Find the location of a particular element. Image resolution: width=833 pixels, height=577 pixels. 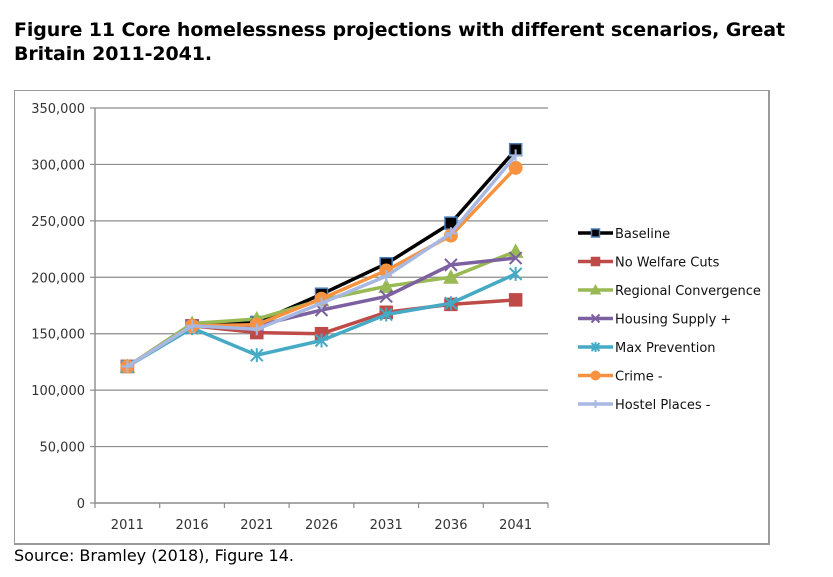

legend-item-max-prevention: Max Prevention is located at coordinates (647, 348).